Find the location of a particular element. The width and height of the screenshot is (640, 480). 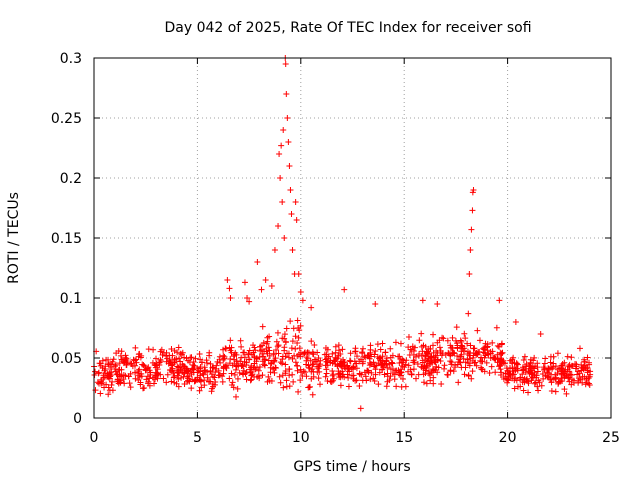

y-tick-label: 0.05 is located at coordinates (66, 359).